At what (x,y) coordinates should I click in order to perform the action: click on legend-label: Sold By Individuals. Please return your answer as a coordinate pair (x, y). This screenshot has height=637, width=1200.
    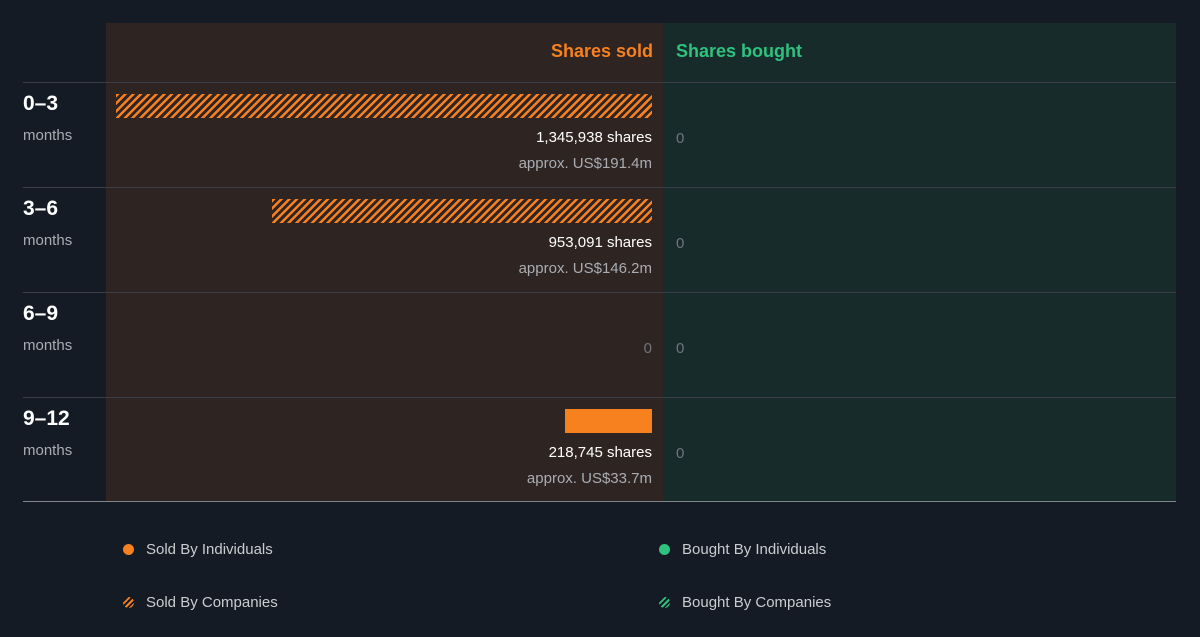
    Looking at the image, I should click on (209, 549).